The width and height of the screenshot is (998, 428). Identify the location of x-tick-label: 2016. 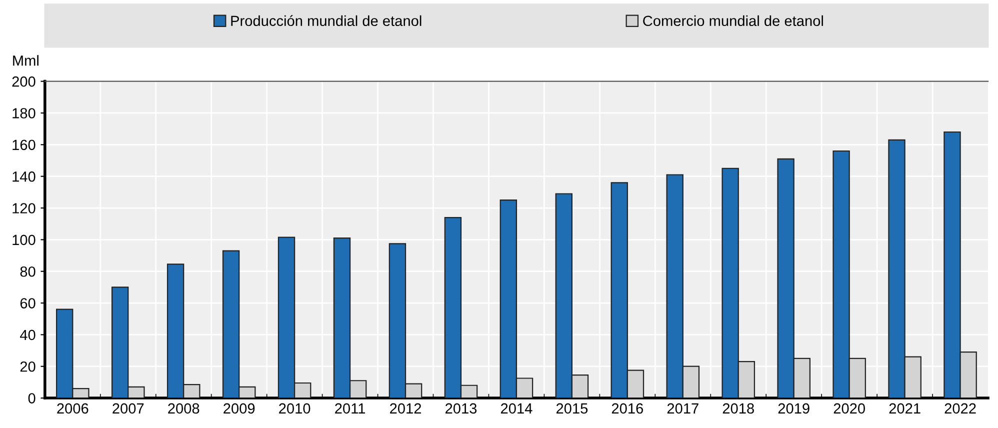
(627, 408).